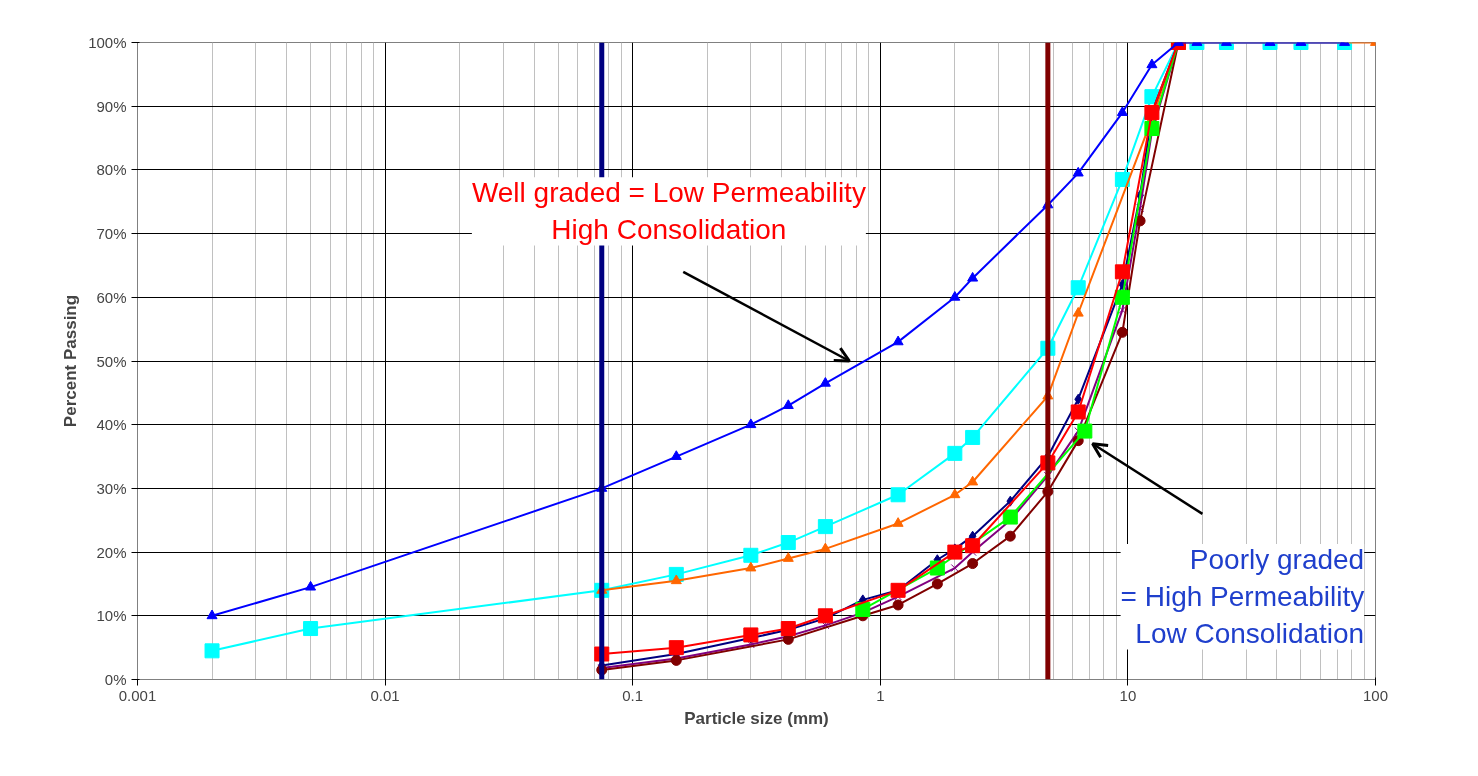 The height and width of the screenshot is (776, 1478). I want to click on x-tick-label: 0.01, so click(385, 695).